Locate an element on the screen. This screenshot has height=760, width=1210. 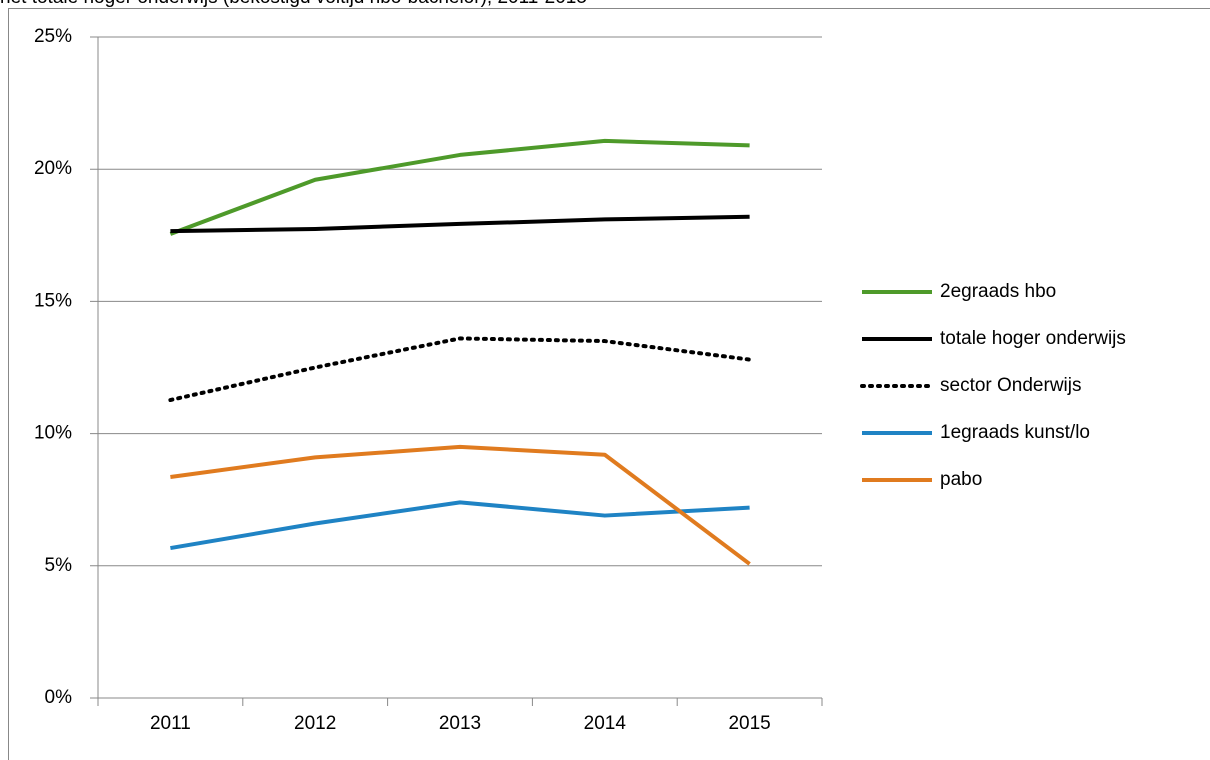
legend-label: 1egraads kunst/lo is located at coordinates (1015, 432).